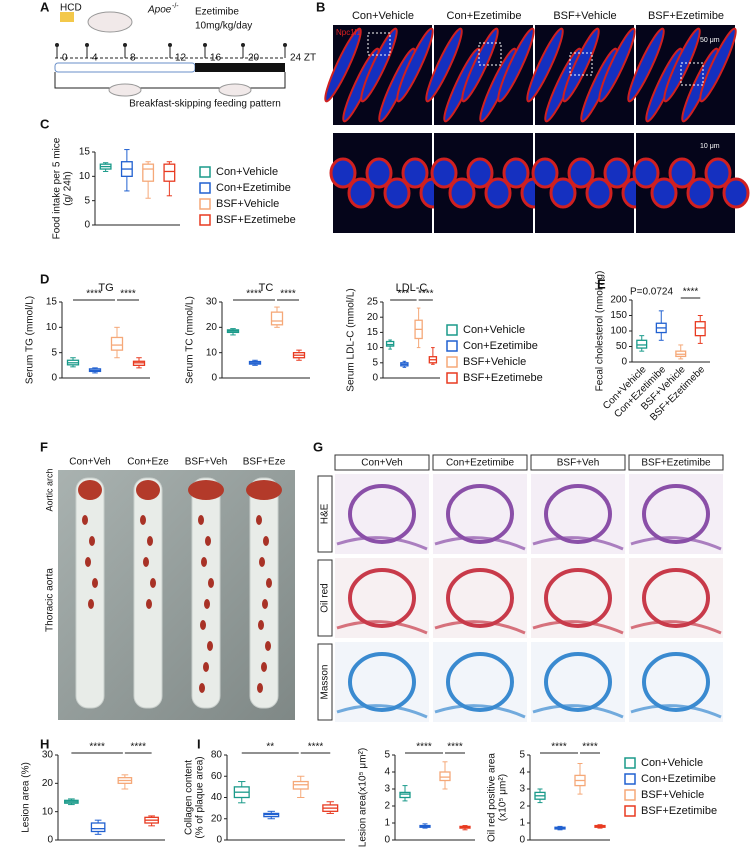  Describe the element at coordinates (254, 58) in the screenshot. I see `time-label: 20` at that location.